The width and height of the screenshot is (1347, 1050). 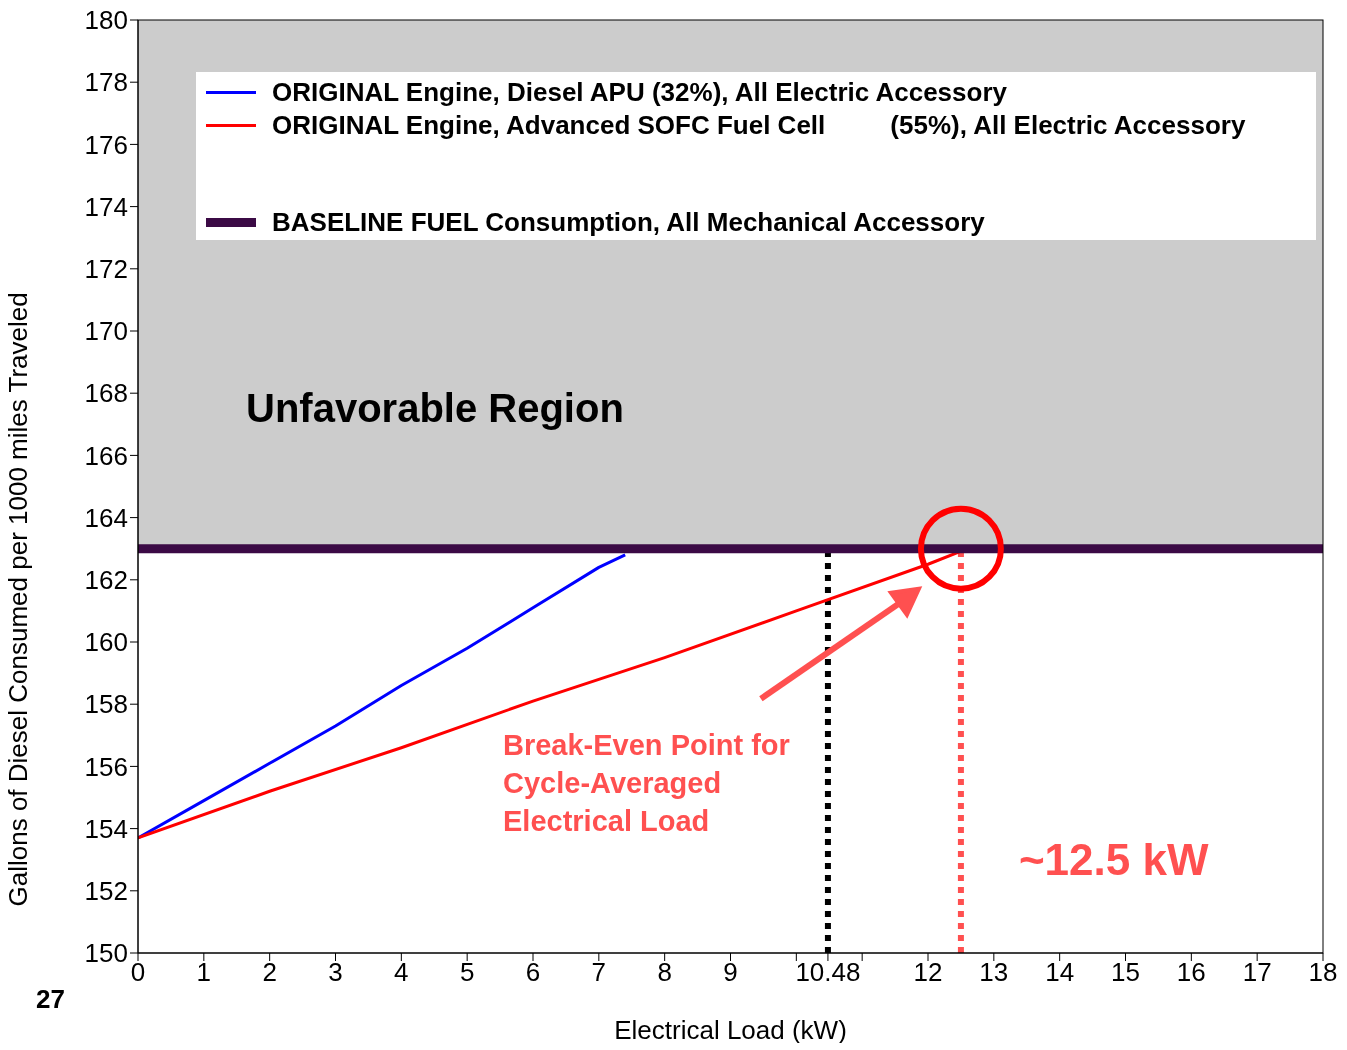 I want to click on y-tick-label: 174, so click(x=106, y=206).